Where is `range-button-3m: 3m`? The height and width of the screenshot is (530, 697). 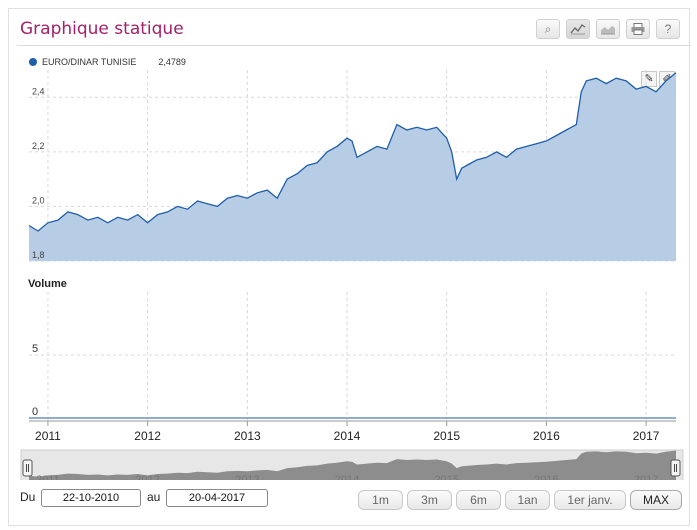 range-button-3m: 3m is located at coordinates (429, 500).